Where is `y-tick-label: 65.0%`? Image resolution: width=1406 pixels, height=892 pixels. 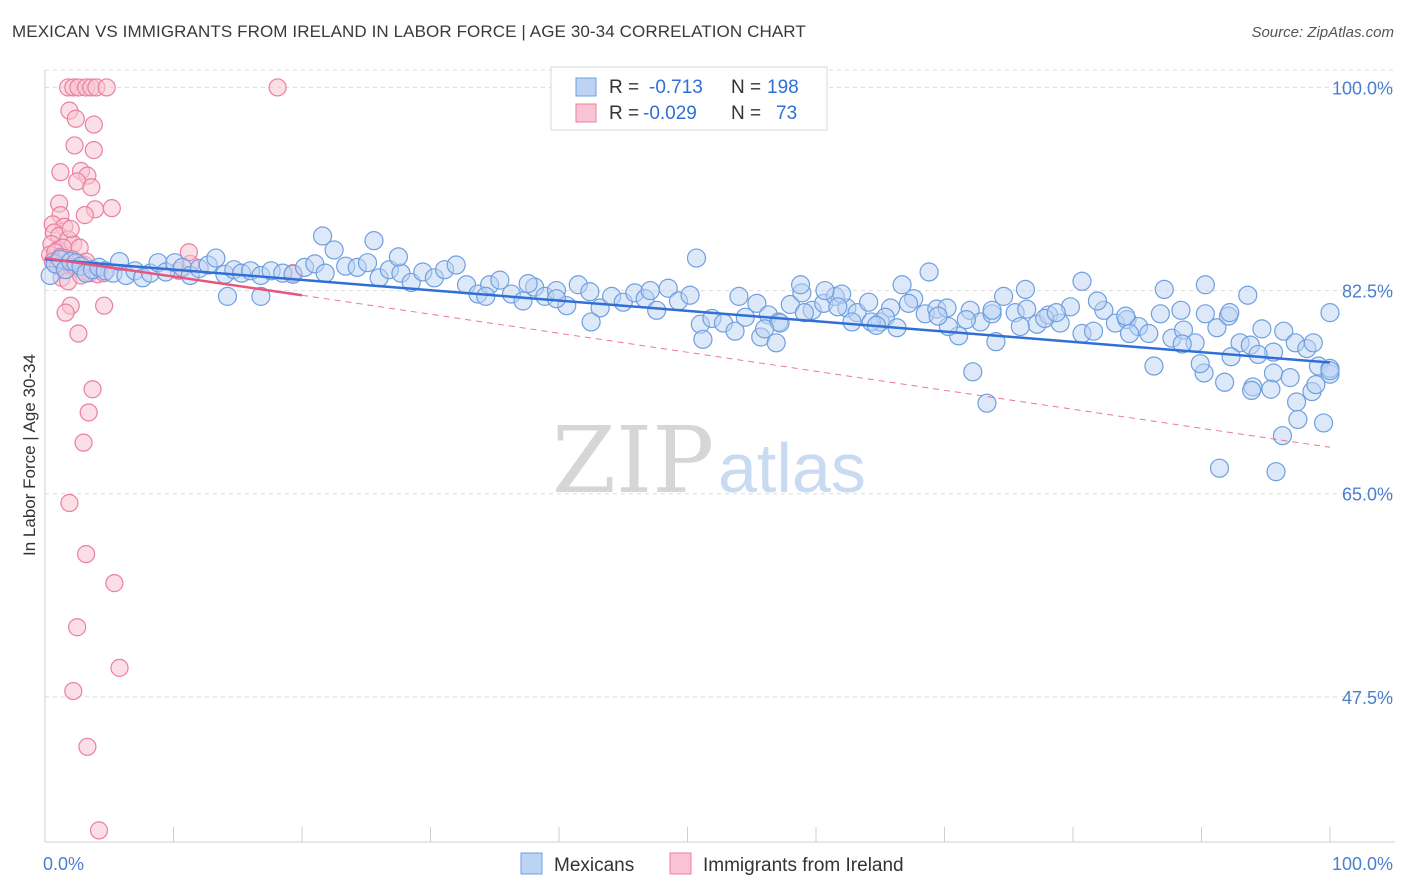 y-tick-label: 65.0% is located at coordinates (1367, 495).